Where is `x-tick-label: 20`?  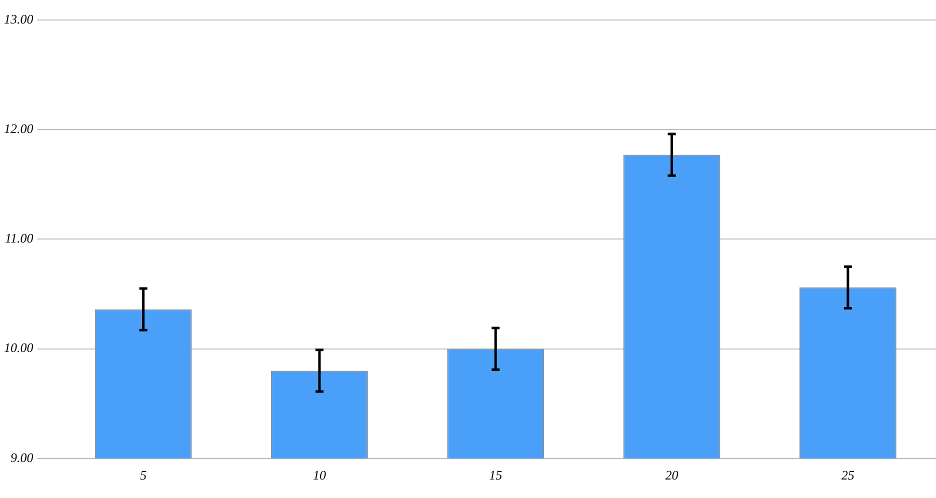 x-tick-label: 20 is located at coordinates (672, 475).